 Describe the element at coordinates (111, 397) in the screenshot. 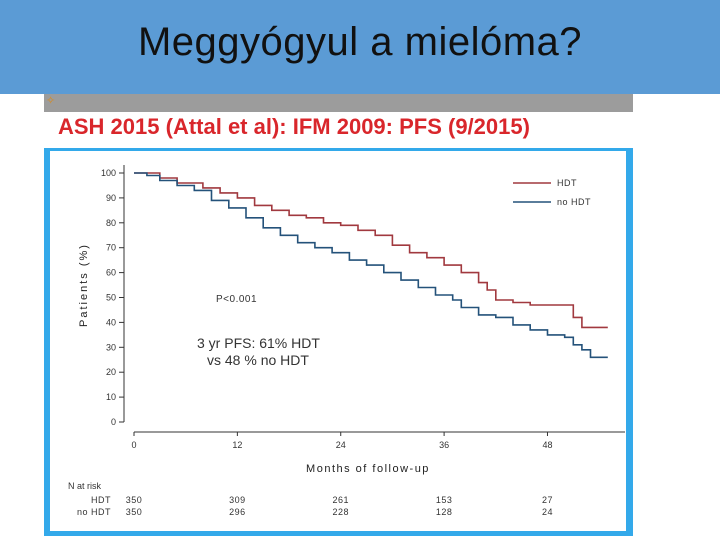

I see `y-tick-label-10: 10` at that location.